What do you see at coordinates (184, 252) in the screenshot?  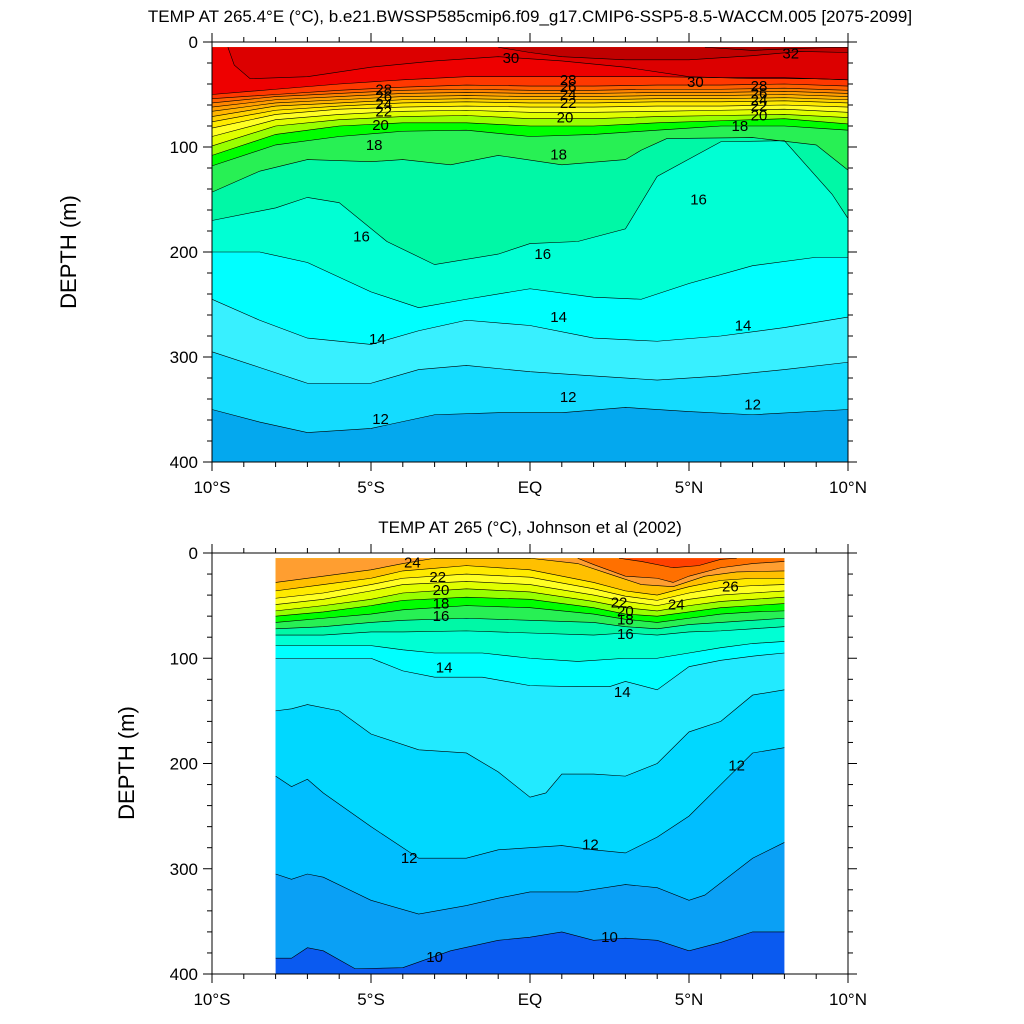 I see `y-tick-label: 200` at bounding box center [184, 252].